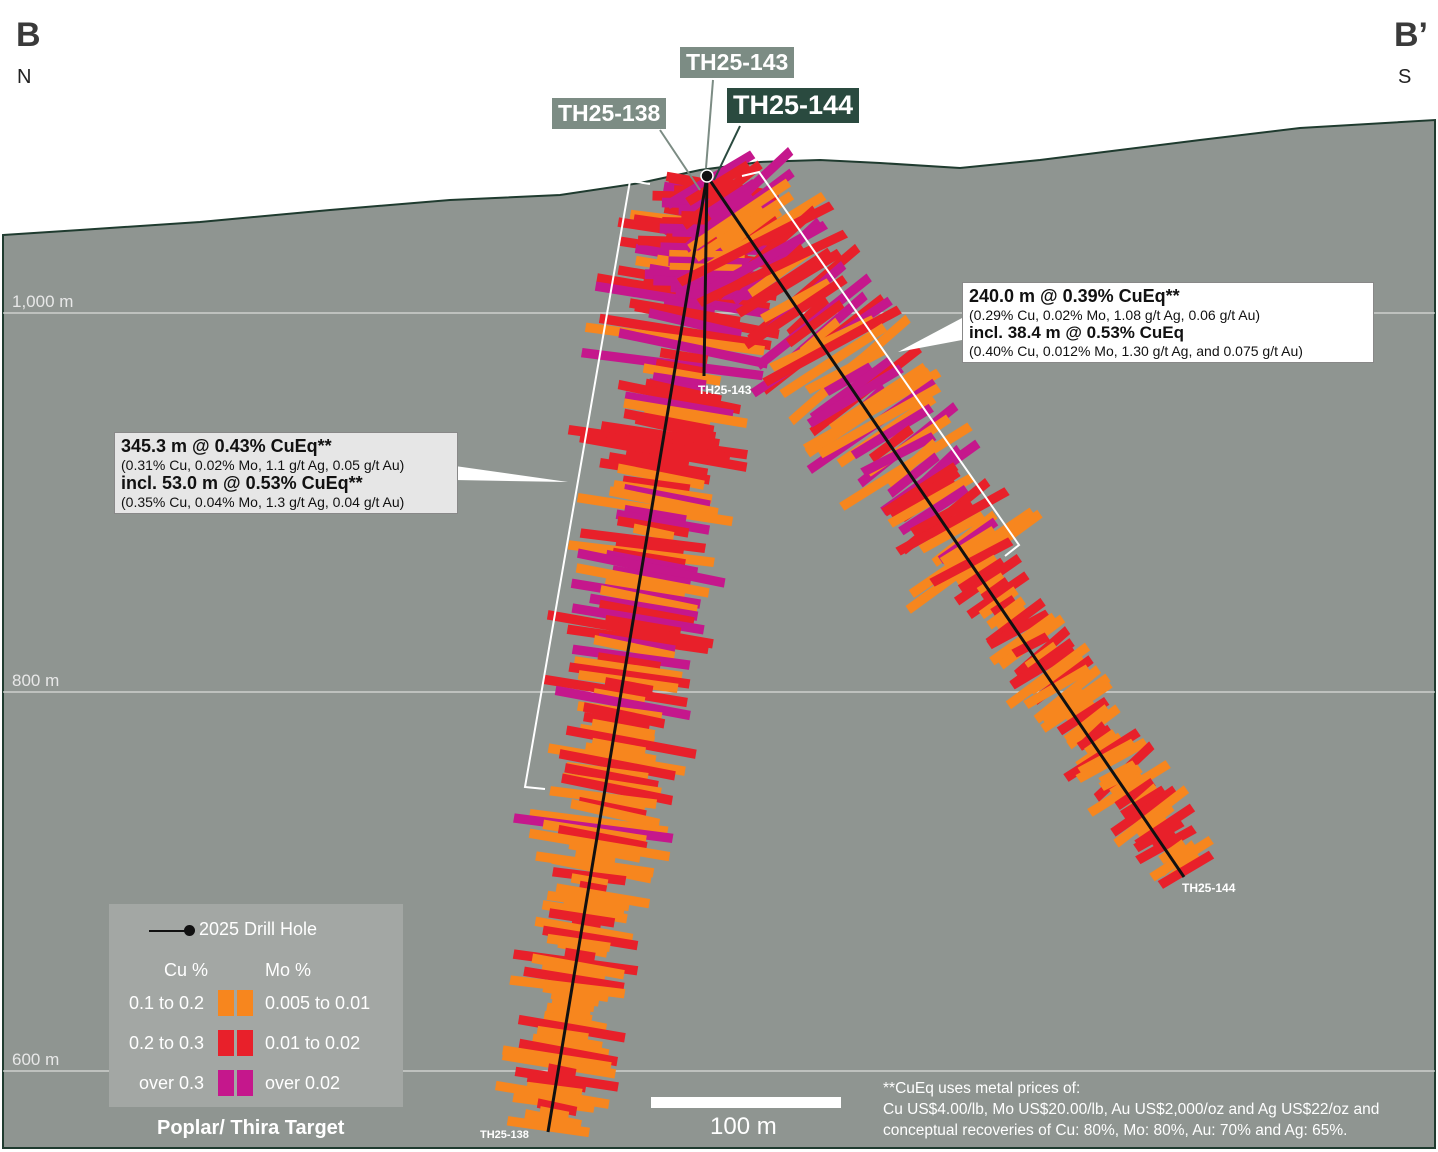 The image size is (1438, 1152). I want to click on legend-drill-line, so click(169, 931).